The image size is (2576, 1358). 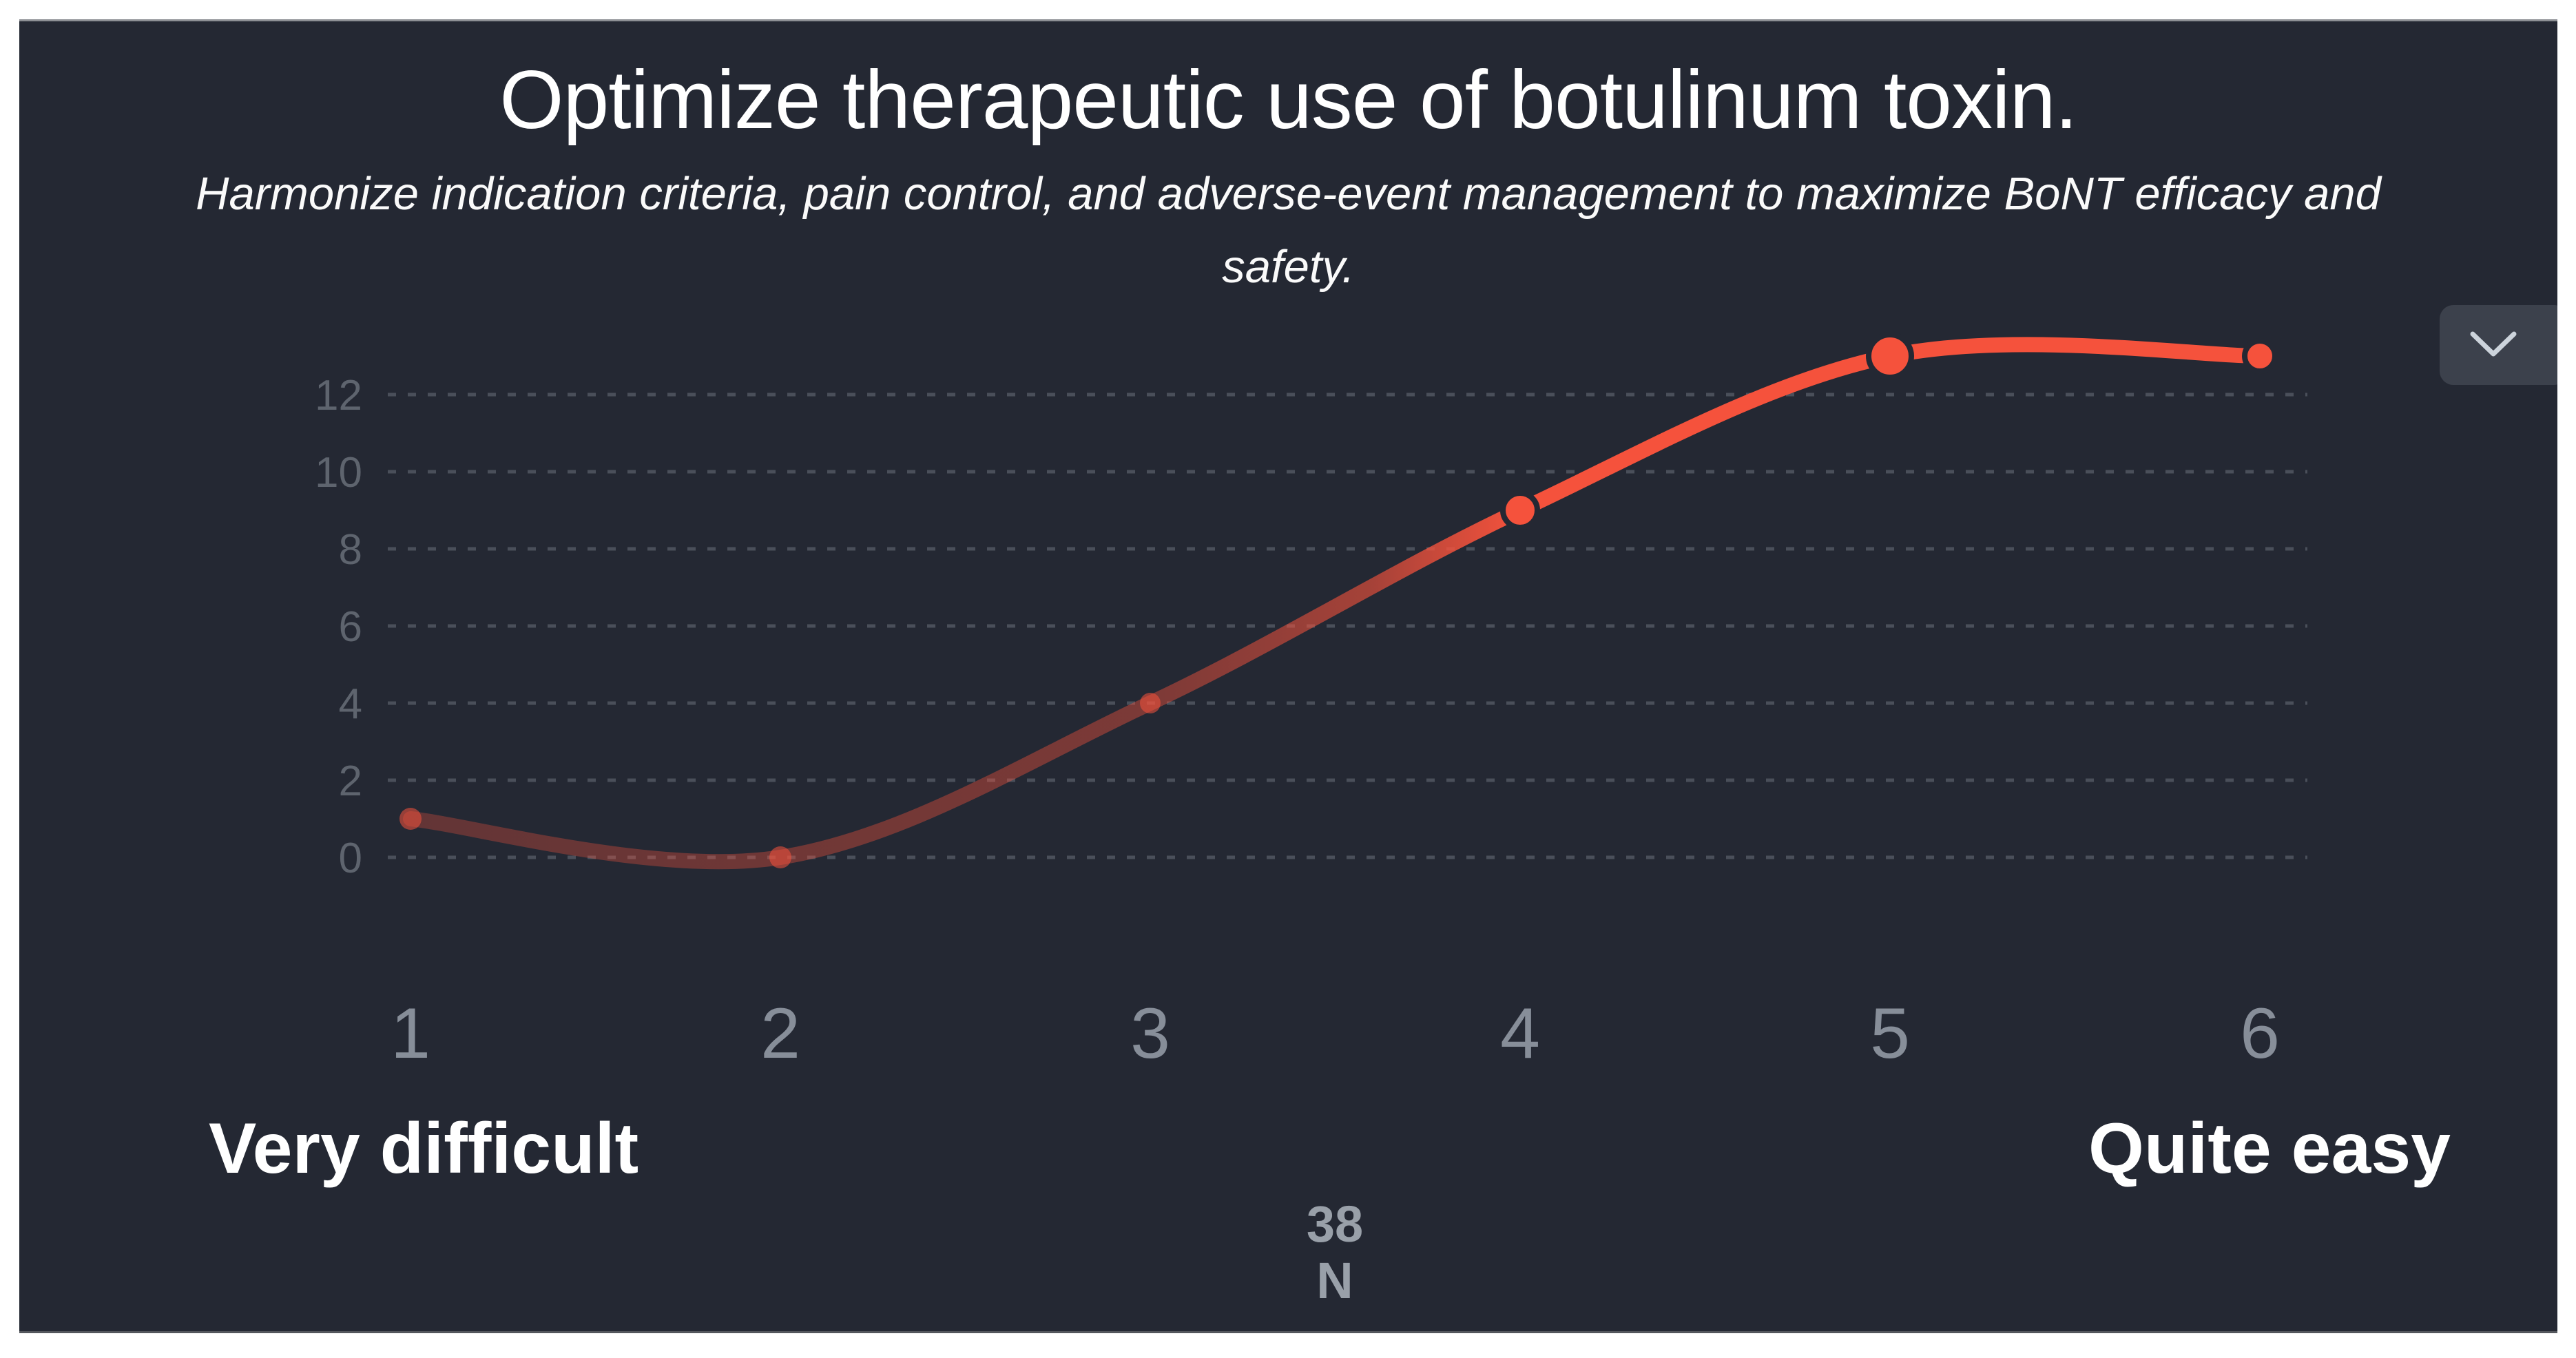 I want to click on x-tick-label: 5, so click(x=1890, y=1034).